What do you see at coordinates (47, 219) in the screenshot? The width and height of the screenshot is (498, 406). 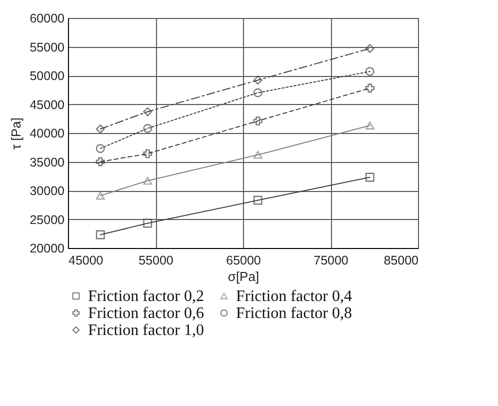 I see `y-tick-label: 25000` at bounding box center [47, 219].